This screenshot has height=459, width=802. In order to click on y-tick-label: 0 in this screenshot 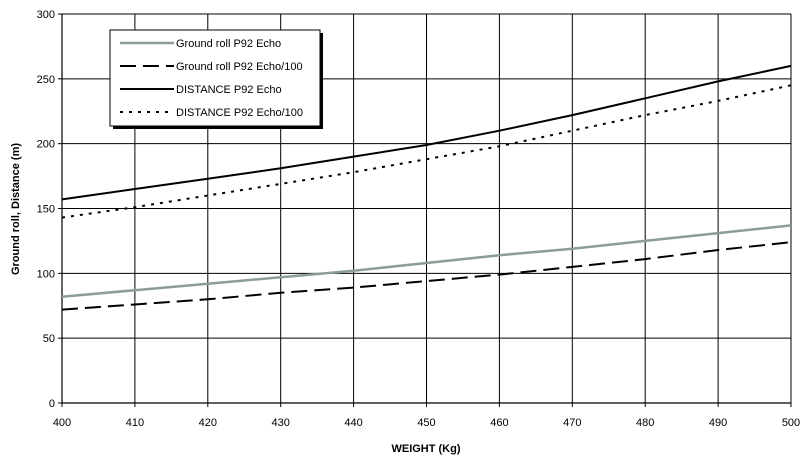, I will do `click(52, 404)`.